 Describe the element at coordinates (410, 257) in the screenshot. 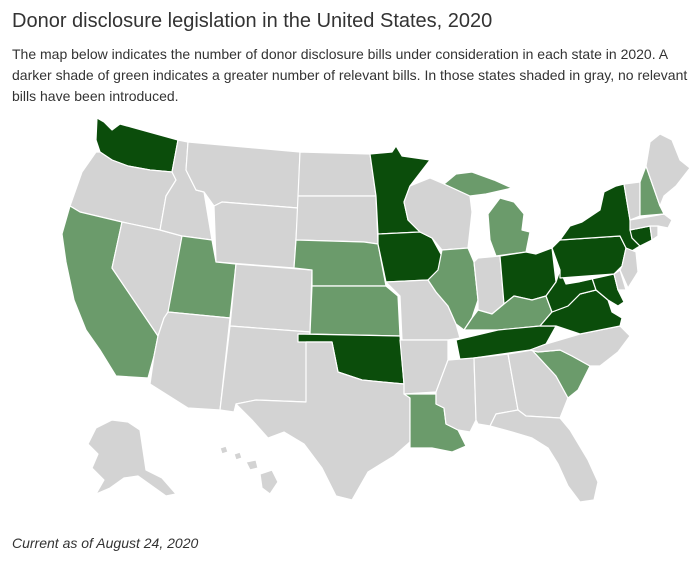

I see `state-ia` at that location.